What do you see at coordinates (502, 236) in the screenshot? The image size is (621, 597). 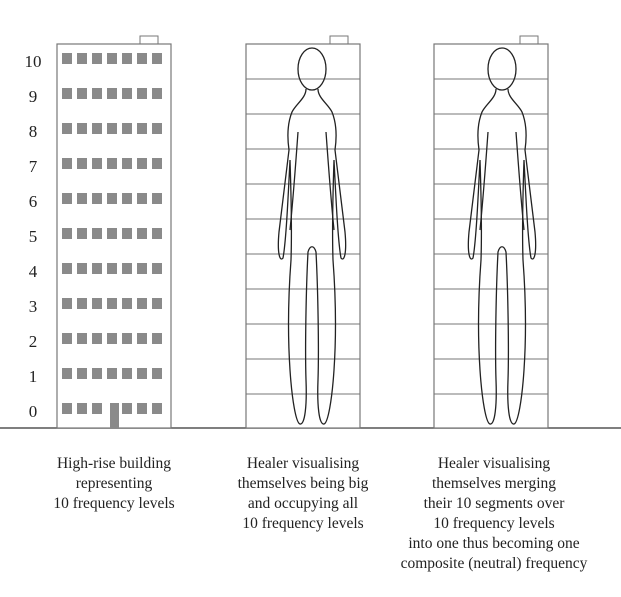 I see `healer-merged-figure` at bounding box center [502, 236].